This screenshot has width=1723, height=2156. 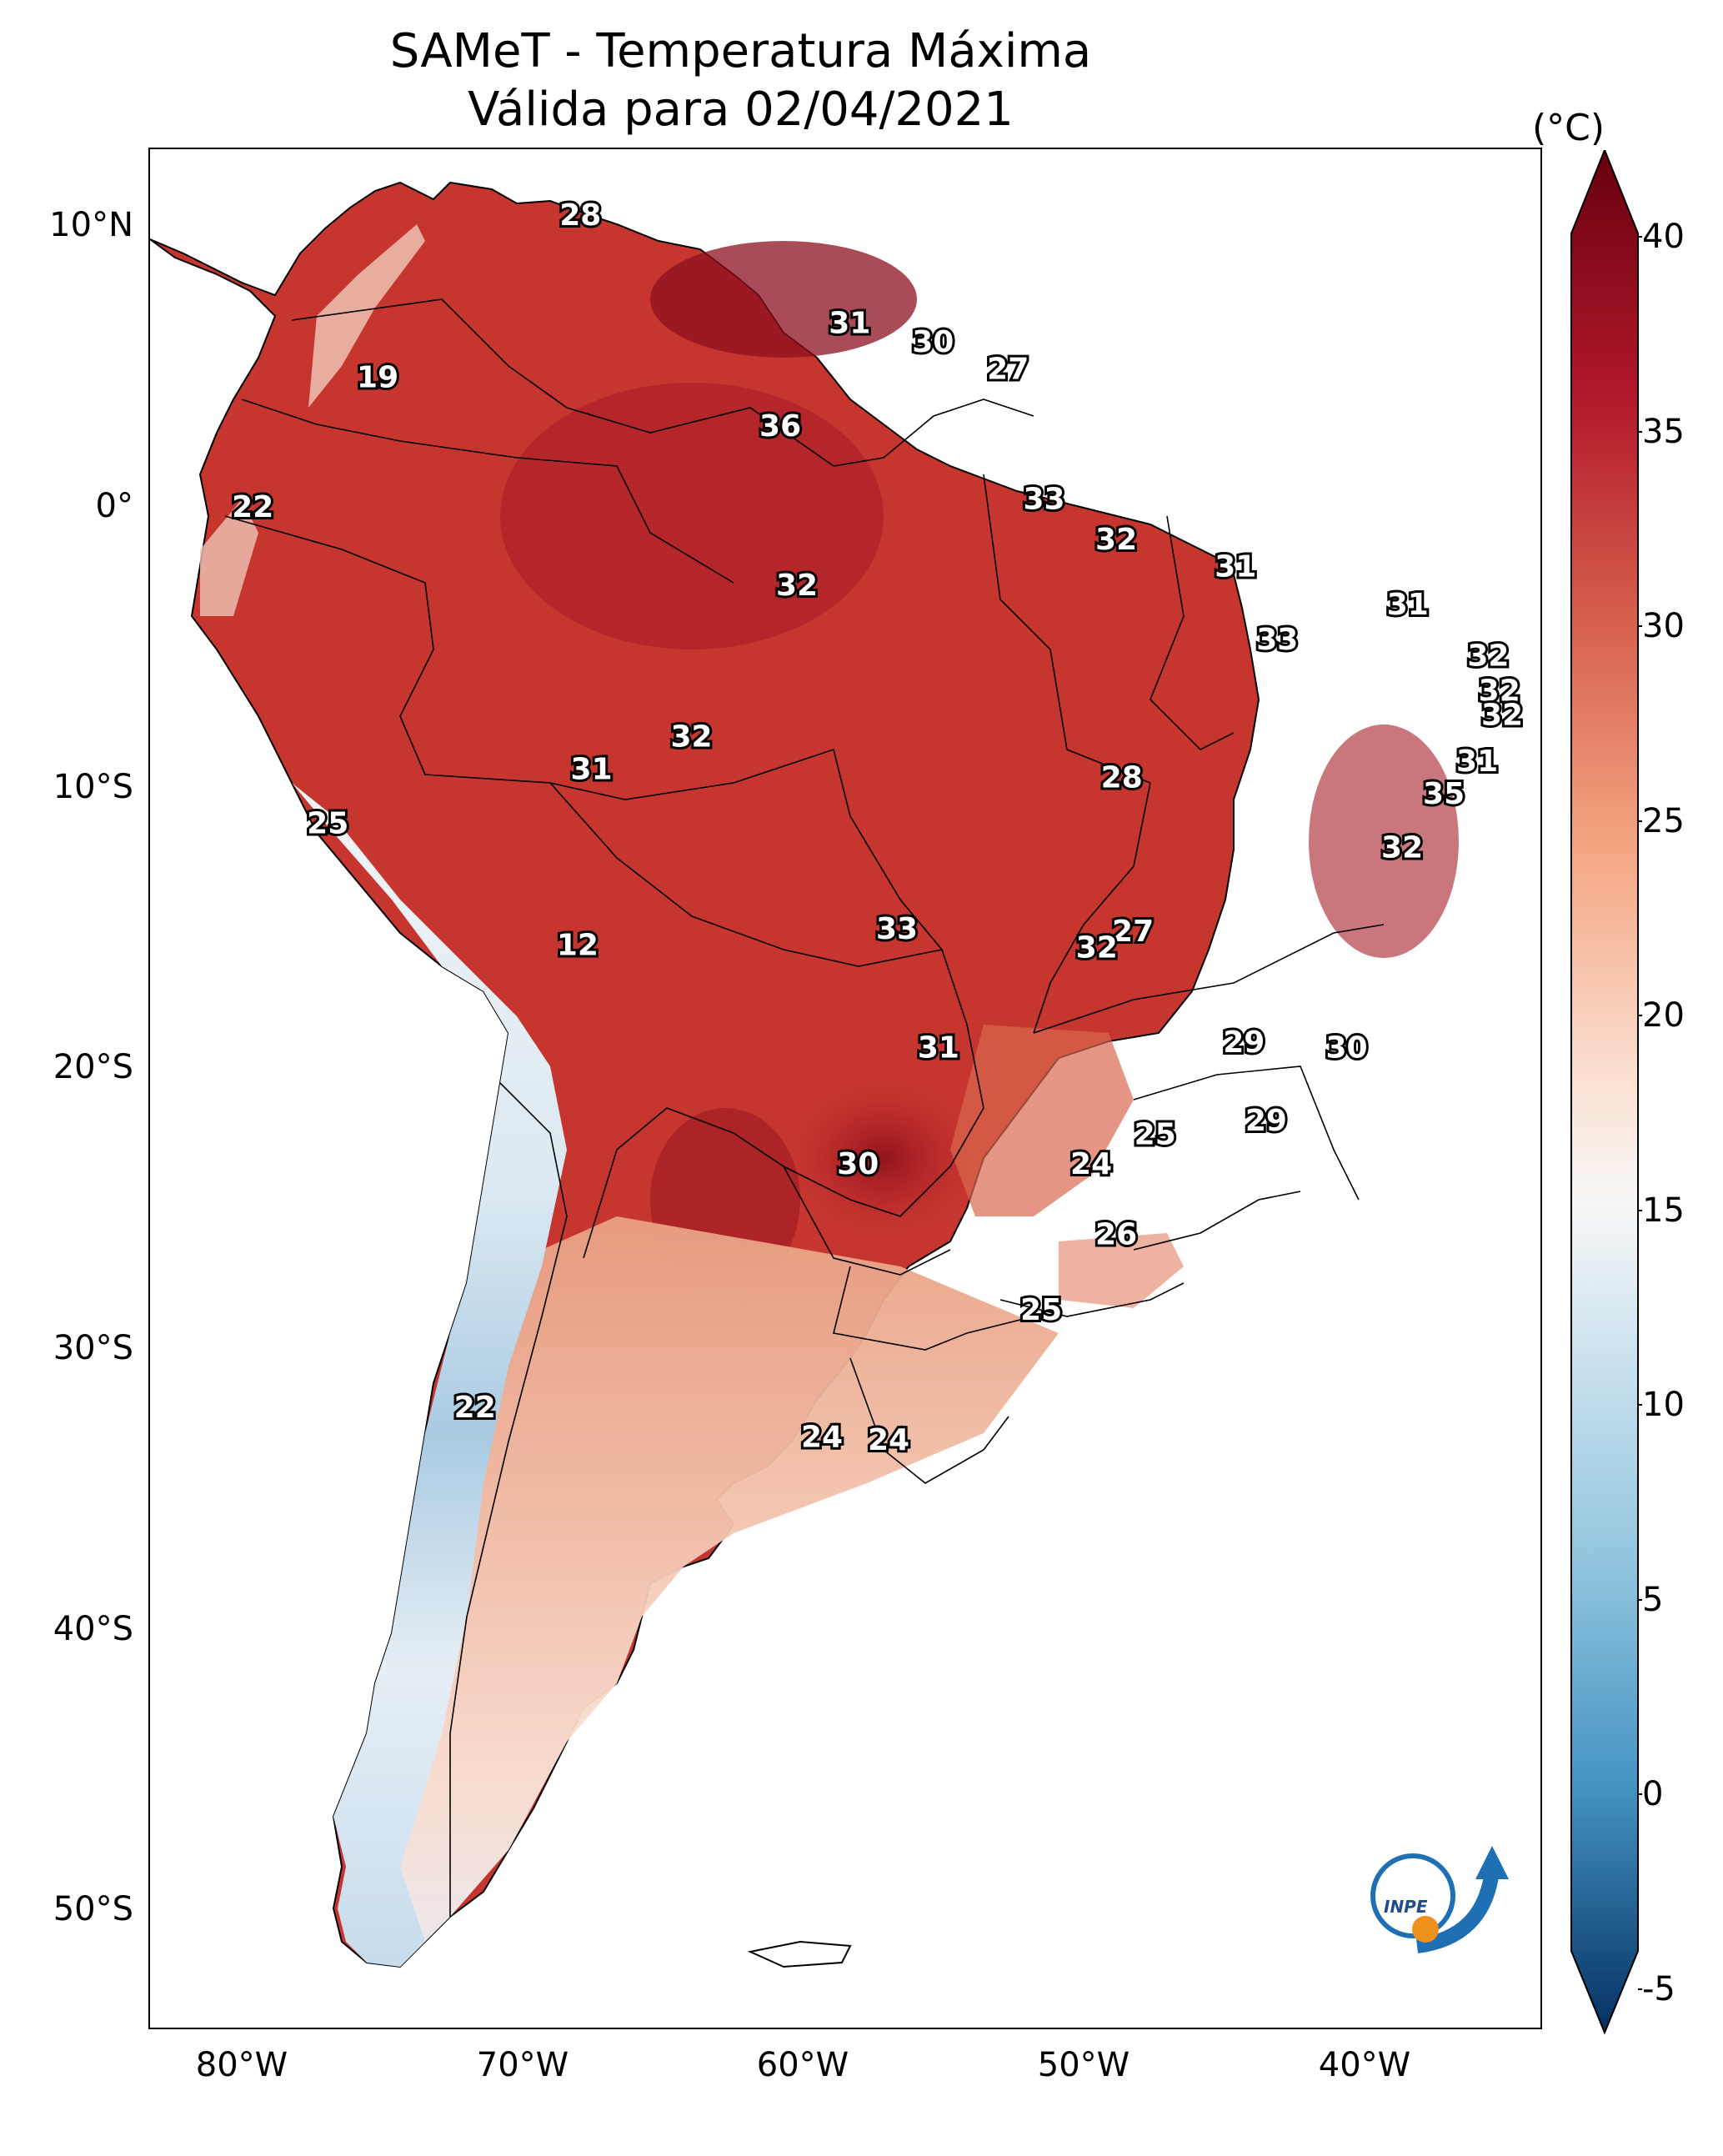 What do you see at coordinates (1406, 1907) in the screenshot?
I see `inpe-logo-text: INPE` at bounding box center [1406, 1907].